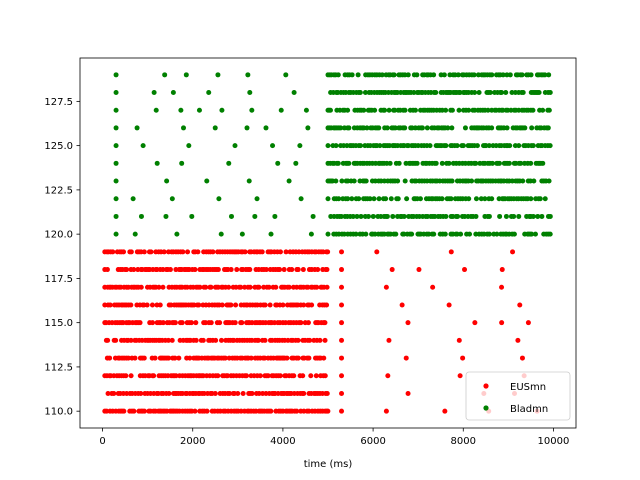 This screenshot has height=480, width=640. Describe the element at coordinates (372, 441) in the screenshot. I see `x-tick-label: 6000` at that location.